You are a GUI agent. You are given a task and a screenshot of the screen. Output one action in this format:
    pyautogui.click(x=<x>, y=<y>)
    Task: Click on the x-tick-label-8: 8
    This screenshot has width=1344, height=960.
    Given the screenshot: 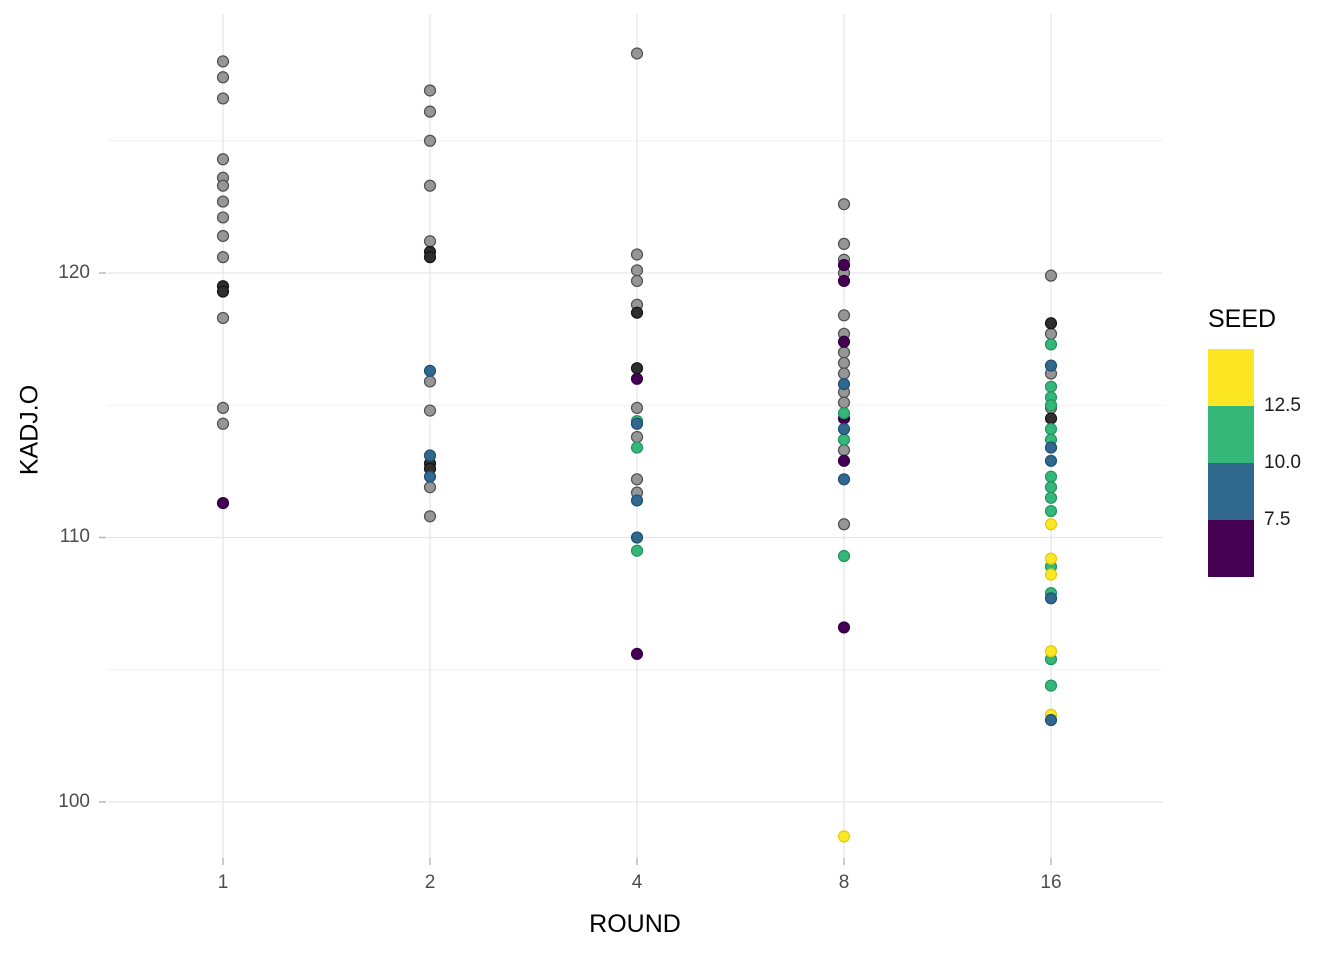 What is the action you would take?
    pyautogui.click(x=844, y=882)
    